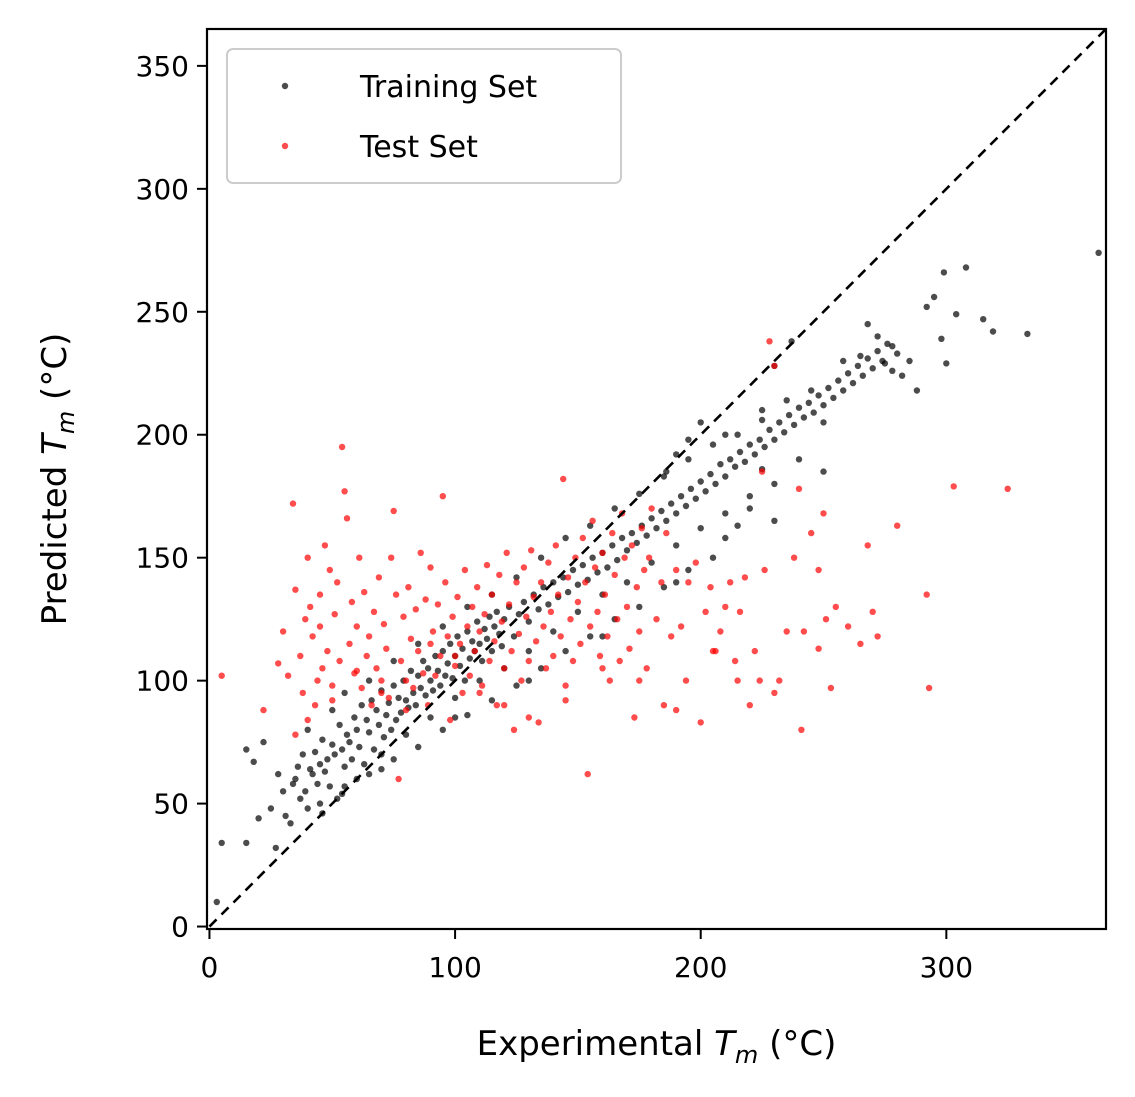 The height and width of the screenshot is (1097, 1135). I want to click on legend-marker-training-set, so click(285, 86).